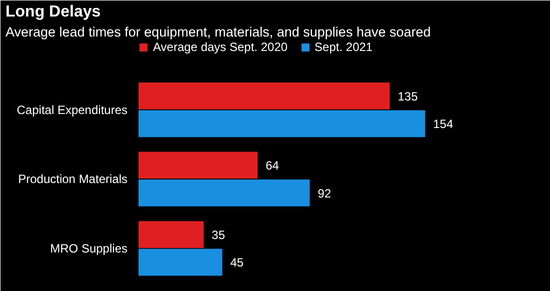 Image resolution: width=550 pixels, height=291 pixels. I want to click on chart-title: Long Delays, so click(53, 12).